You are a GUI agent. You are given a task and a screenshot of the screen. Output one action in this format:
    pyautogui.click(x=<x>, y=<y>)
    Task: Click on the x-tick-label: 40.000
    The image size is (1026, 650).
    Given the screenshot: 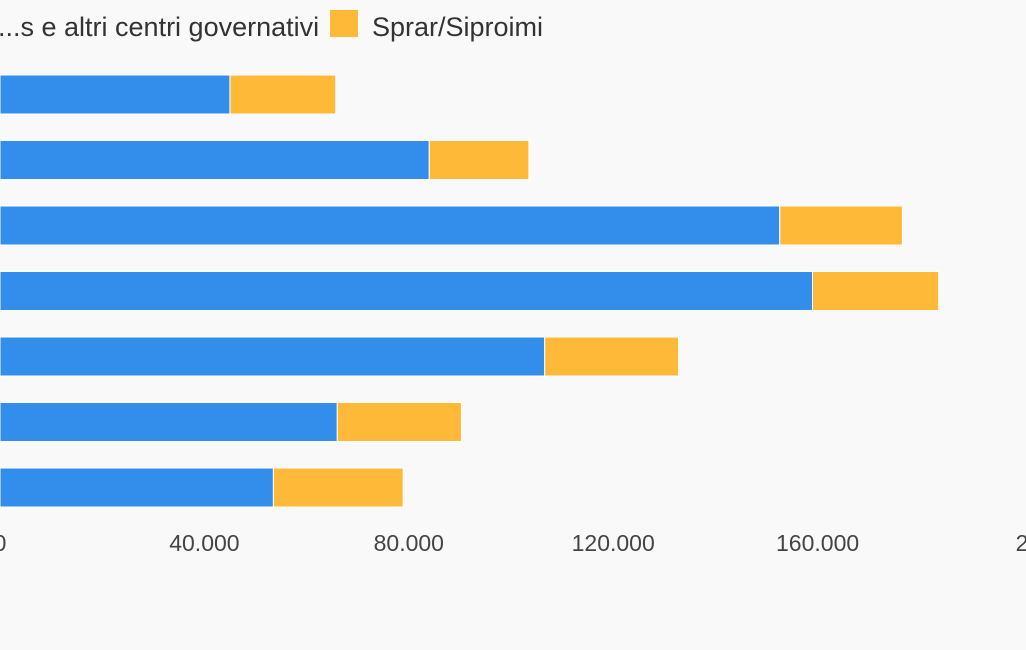 What is the action you would take?
    pyautogui.click(x=204, y=543)
    